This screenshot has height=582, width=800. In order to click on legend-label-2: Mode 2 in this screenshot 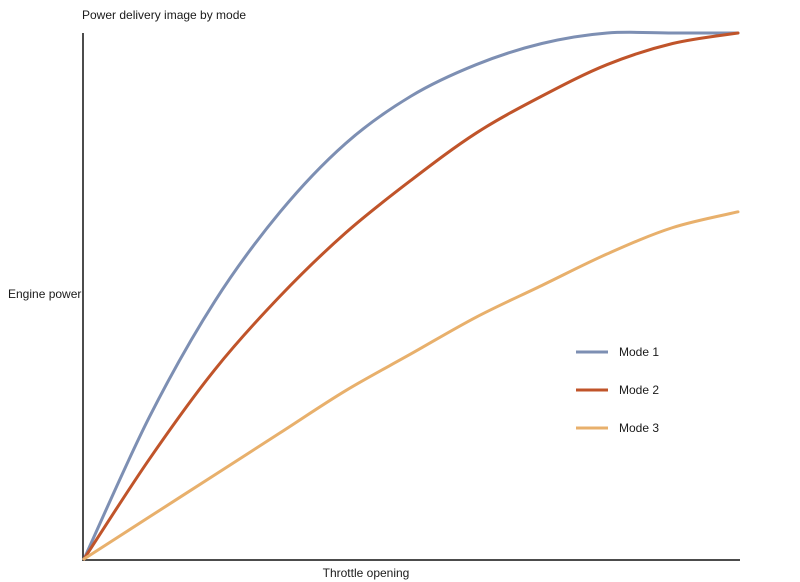, I will do `click(639, 390)`.